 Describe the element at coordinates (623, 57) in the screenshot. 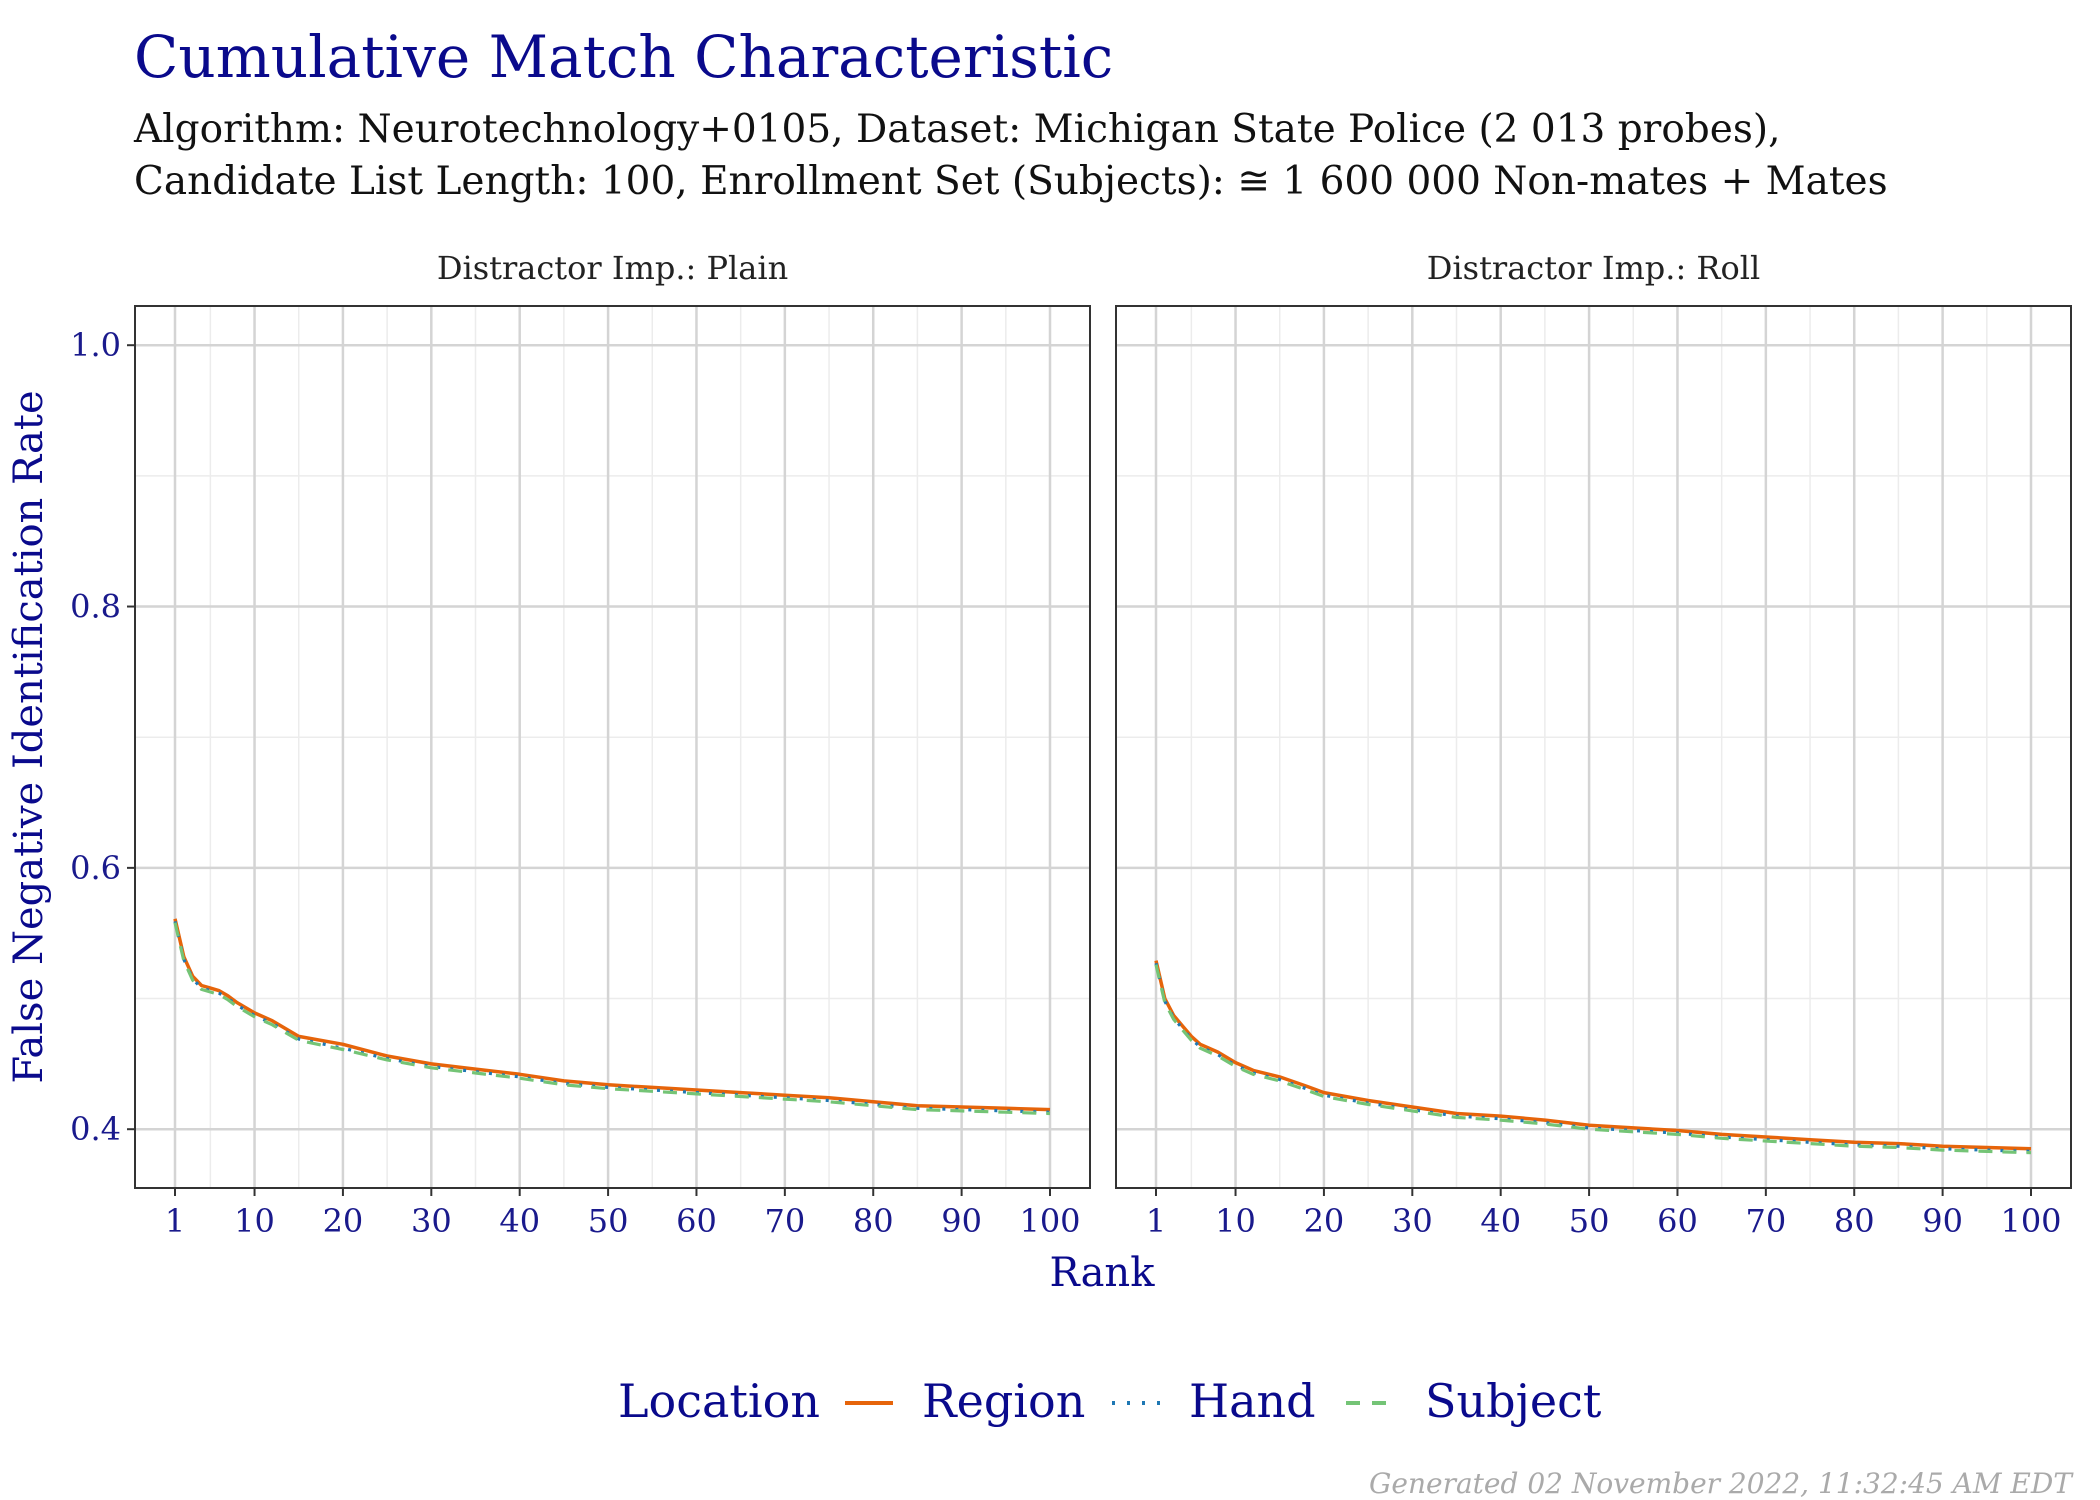

I see `chart-title: Cumulative Match Characteristic` at that location.